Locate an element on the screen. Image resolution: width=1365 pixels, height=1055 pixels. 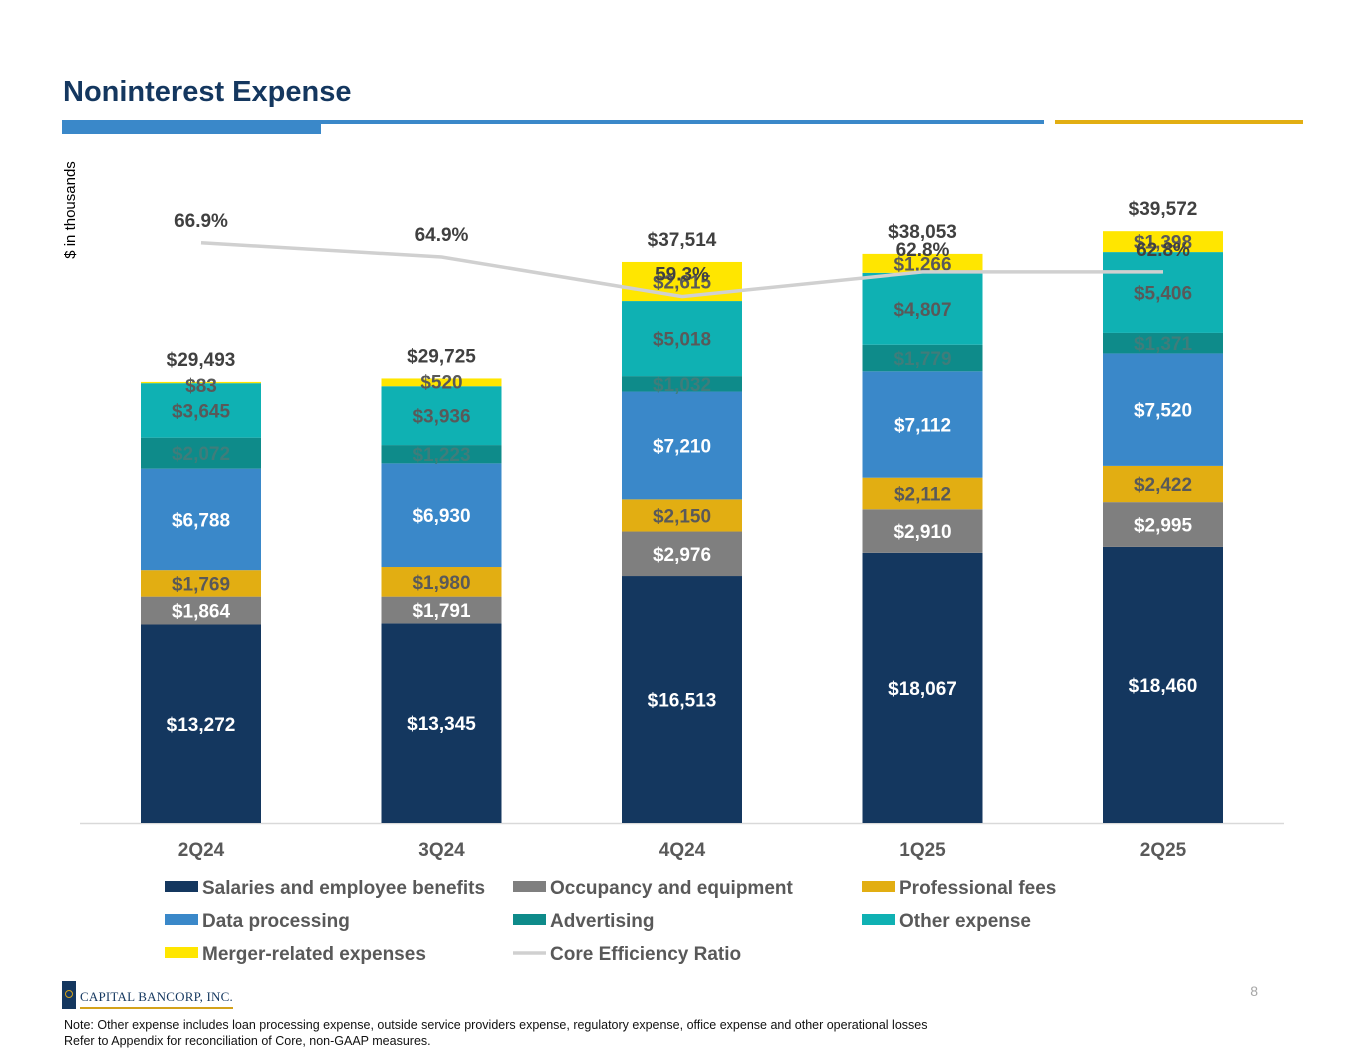
data-label-advertising-2q25: $1,371 is located at coordinates (1163, 344).